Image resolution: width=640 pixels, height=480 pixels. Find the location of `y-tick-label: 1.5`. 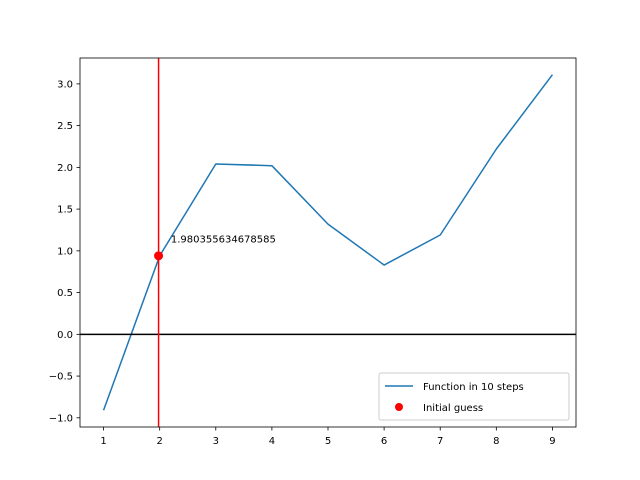

y-tick-label: 1.5 is located at coordinates (65, 210).